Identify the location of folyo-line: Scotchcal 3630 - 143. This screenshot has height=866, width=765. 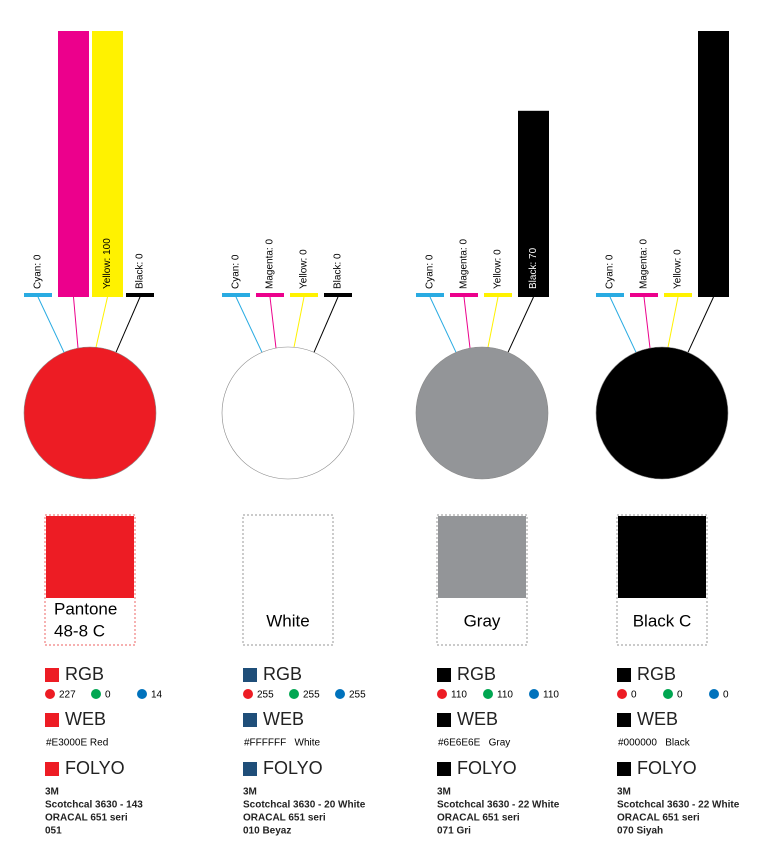
(94, 805).